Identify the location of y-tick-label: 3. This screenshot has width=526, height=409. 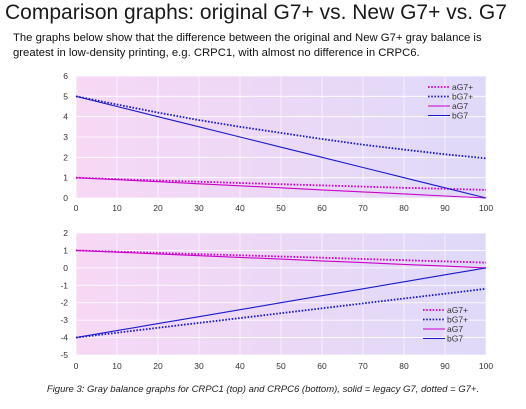
(65, 137).